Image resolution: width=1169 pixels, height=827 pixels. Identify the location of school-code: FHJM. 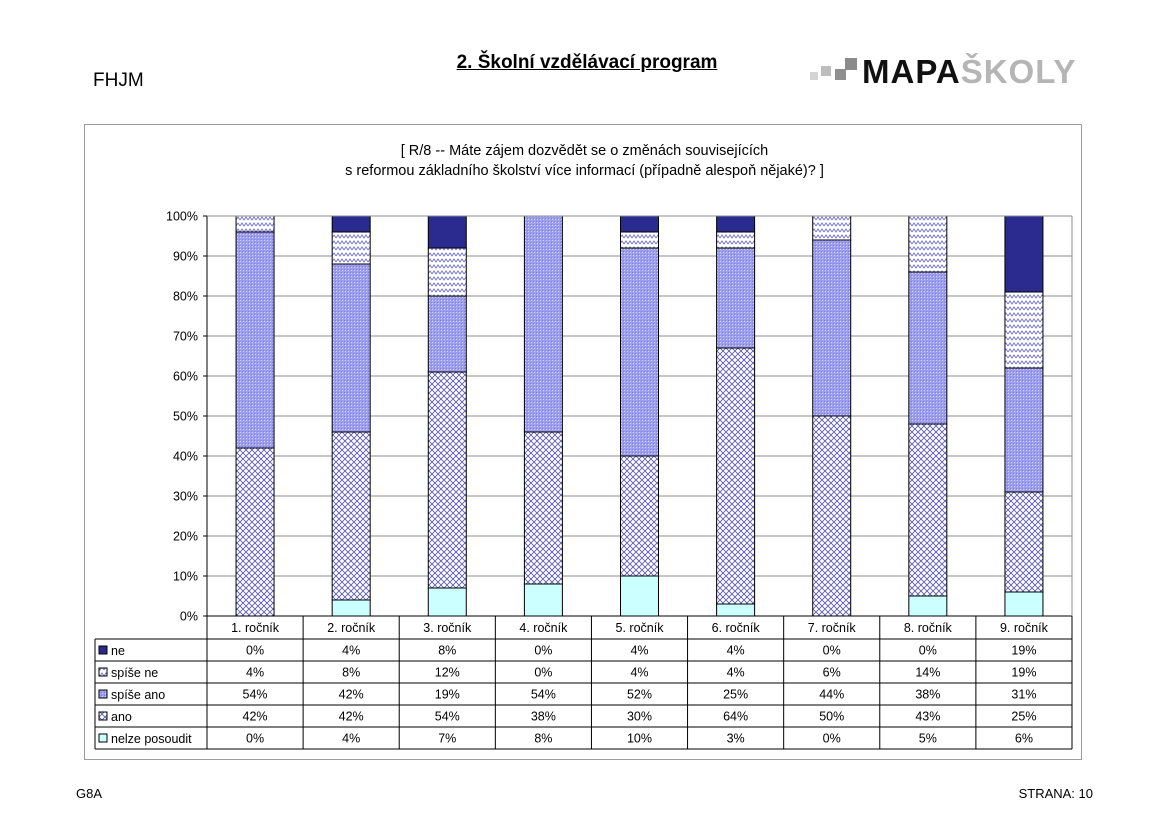
(118, 80).